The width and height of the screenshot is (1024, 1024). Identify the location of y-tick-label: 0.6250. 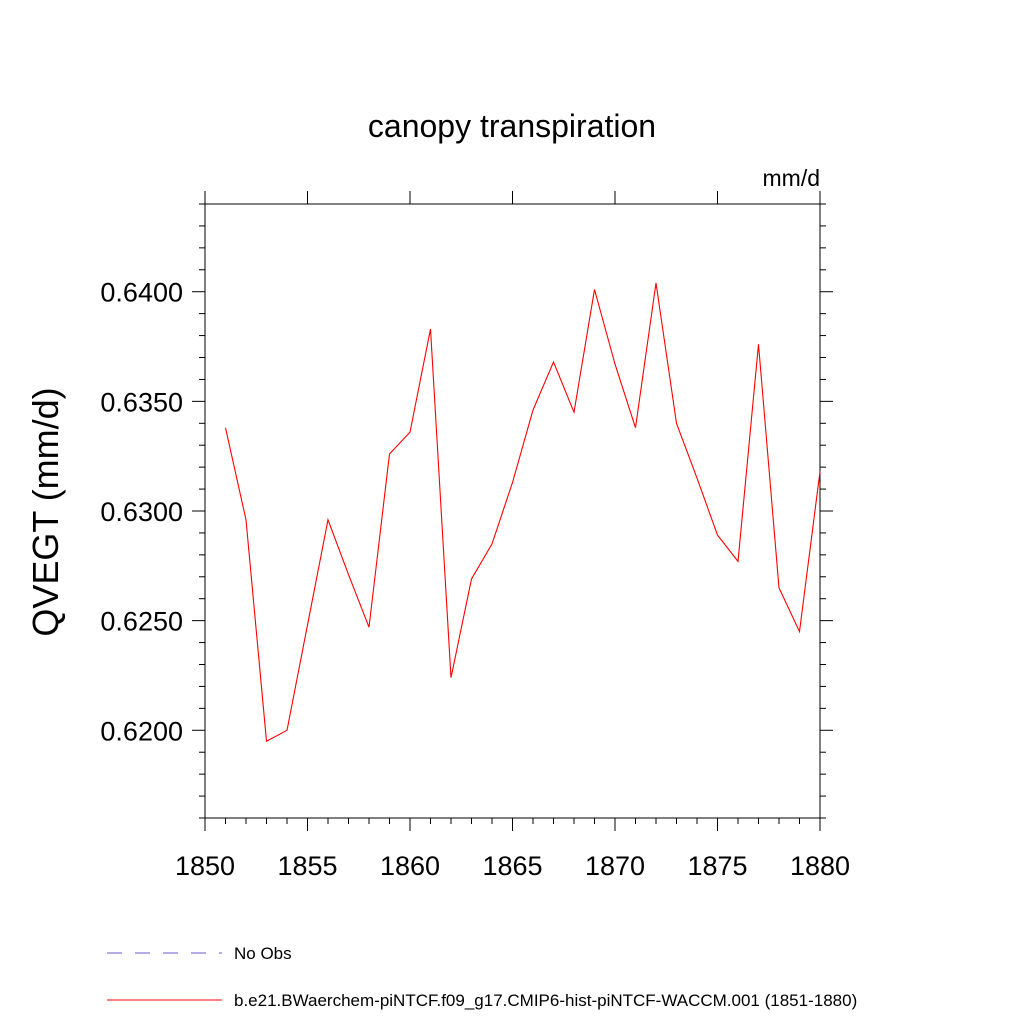
(141, 622).